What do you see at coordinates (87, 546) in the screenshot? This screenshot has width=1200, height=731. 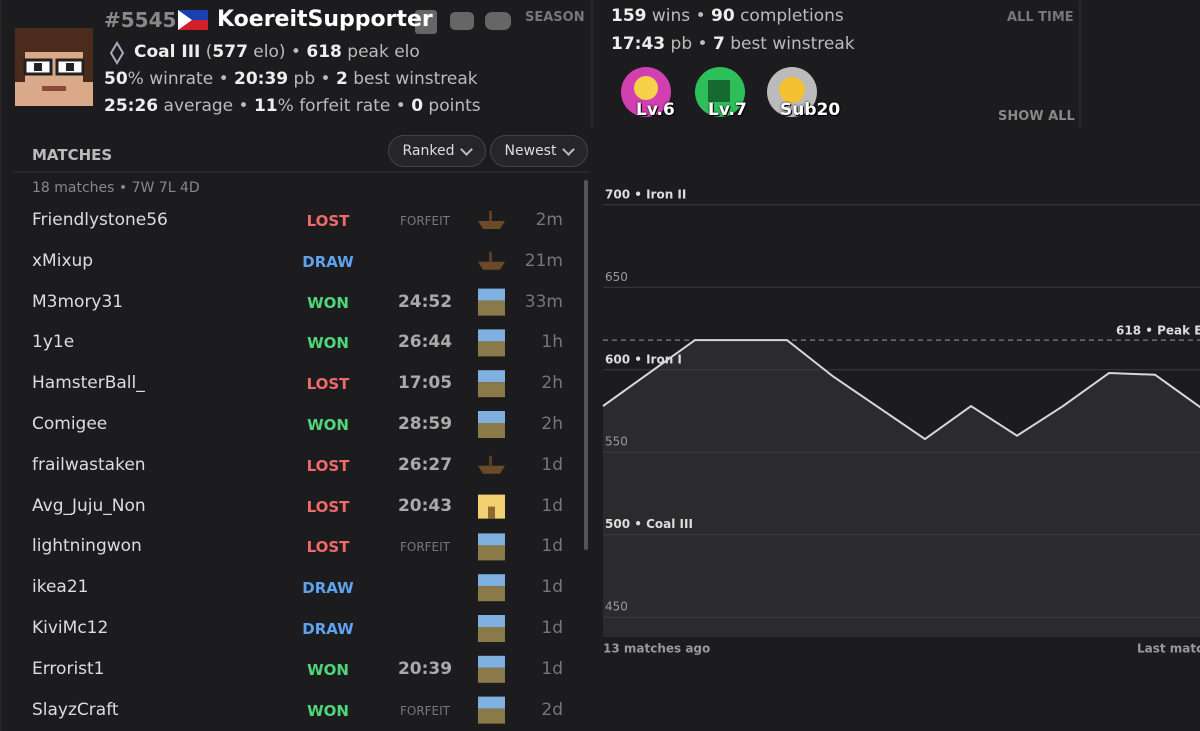 I see `opponent-name: lightningwon` at bounding box center [87, 546].